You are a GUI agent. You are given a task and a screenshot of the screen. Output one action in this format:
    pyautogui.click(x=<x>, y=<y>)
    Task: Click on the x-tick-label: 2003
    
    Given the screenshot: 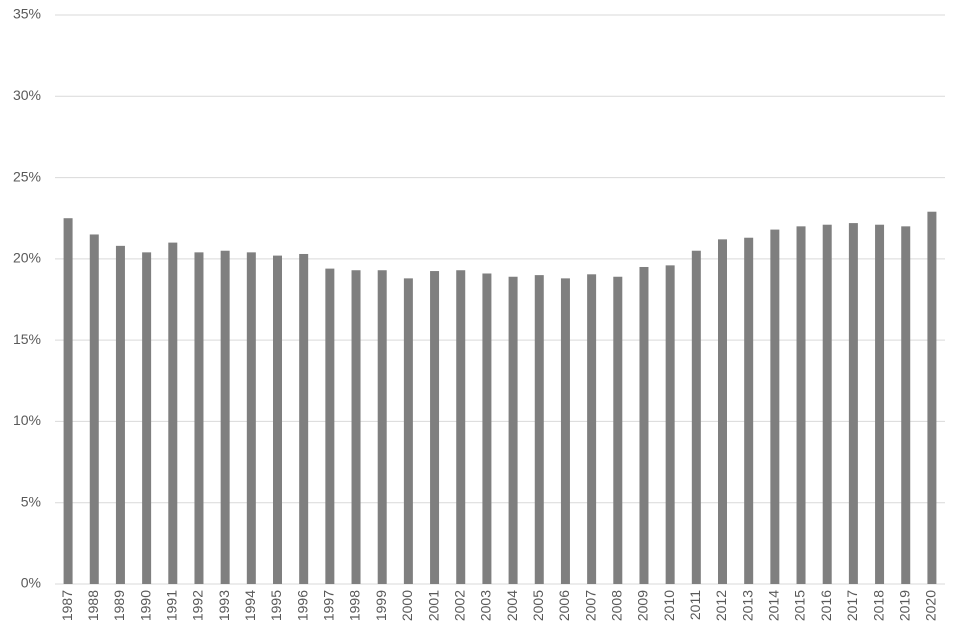 What is the action you would take?
    pyautogui.click(x=486, y=605)
    